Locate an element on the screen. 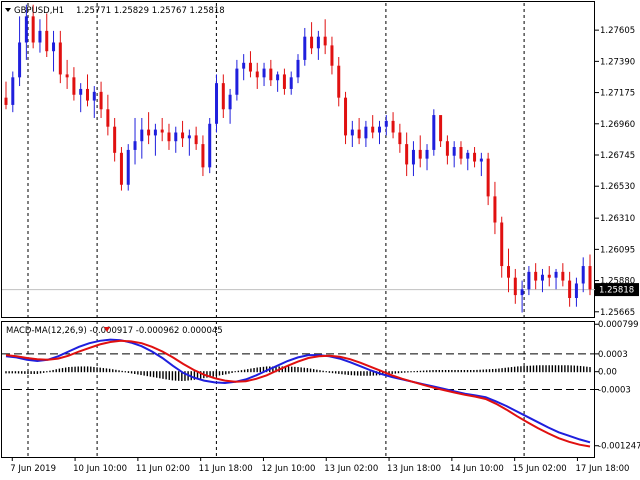  triangle-down-icon is located at coordinates (8, 10).